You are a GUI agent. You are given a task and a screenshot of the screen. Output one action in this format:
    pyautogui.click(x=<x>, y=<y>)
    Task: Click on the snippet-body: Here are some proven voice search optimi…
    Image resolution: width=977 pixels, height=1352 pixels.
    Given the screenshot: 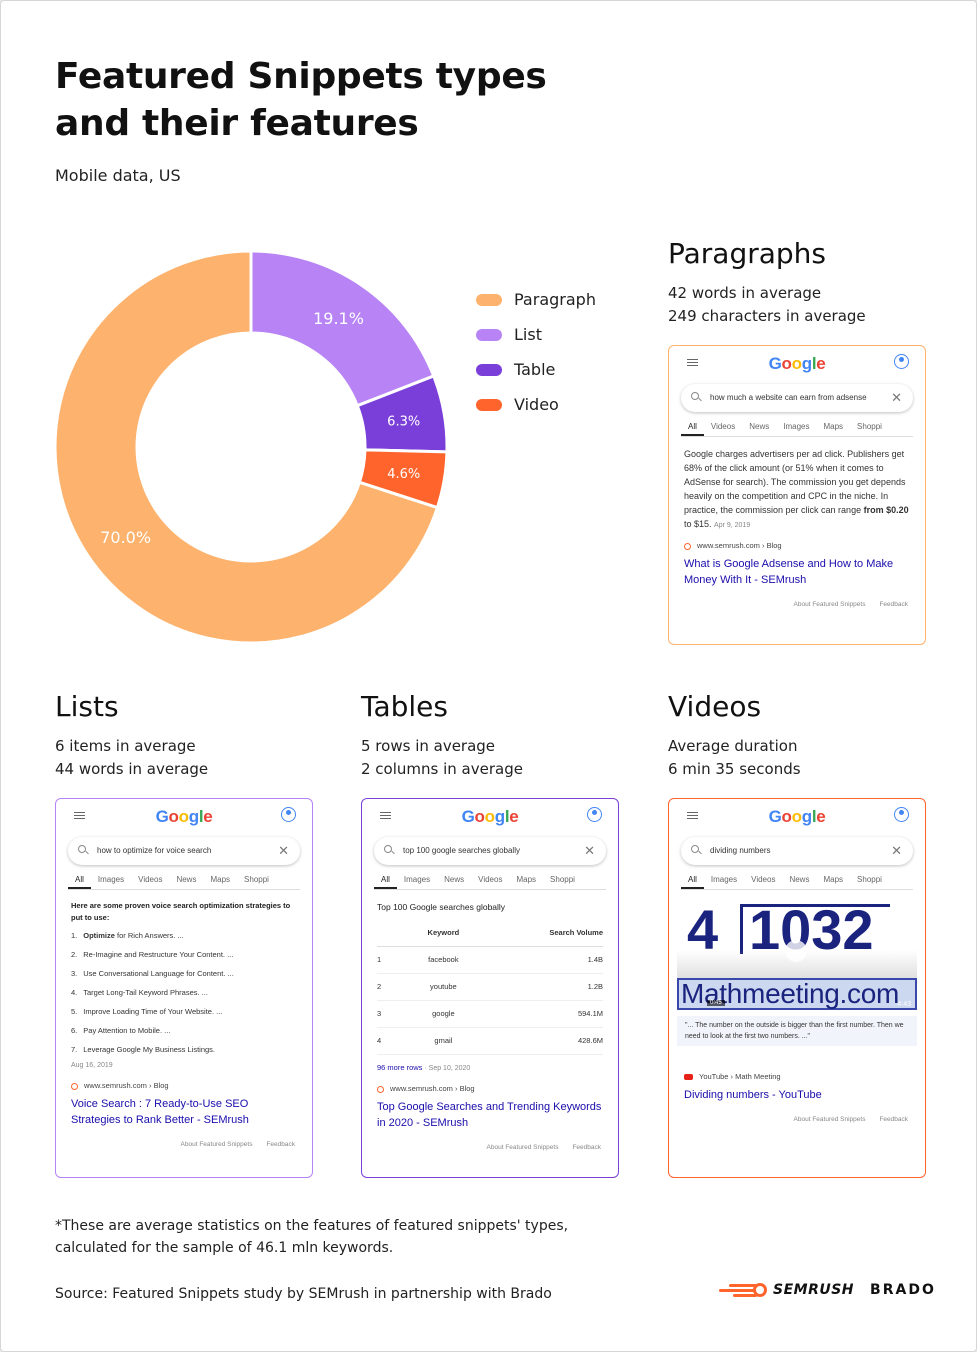 What is the action you would take?
    pyautogui.click(x=184, y=1021)
    